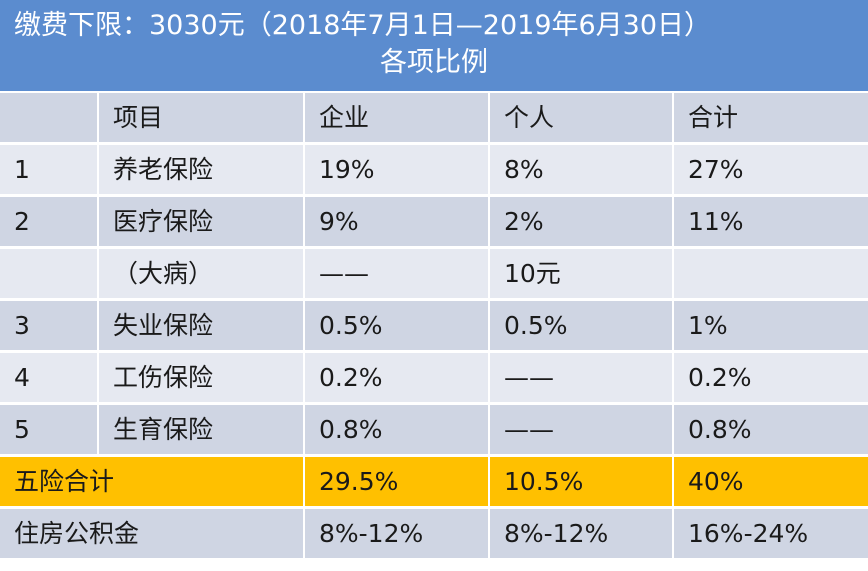 The width and height of the screenshot is (868, 571). What do you see at coordinates (771, 327) in the screenshot?
I see `row-total: 1%` at bounding box center [771, 327].